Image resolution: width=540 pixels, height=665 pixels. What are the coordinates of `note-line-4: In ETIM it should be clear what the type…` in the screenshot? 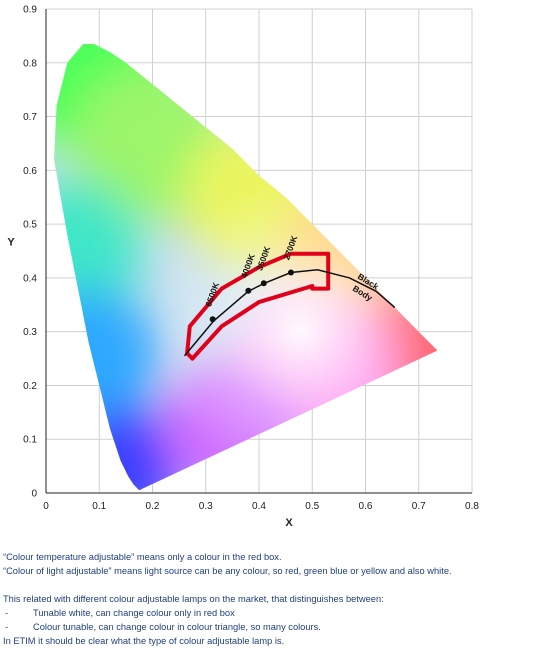 It's located at (144, 641).